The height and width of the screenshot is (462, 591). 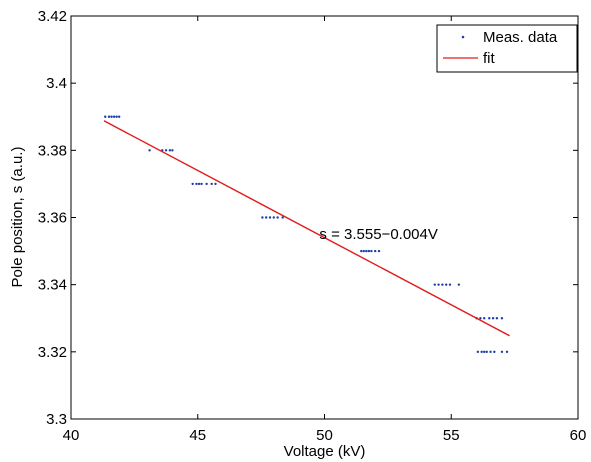 What do you see at coordinates (463, 37) in the screenshot?
I see `legend-marker-meas-data` at bounding box center [463, 37].